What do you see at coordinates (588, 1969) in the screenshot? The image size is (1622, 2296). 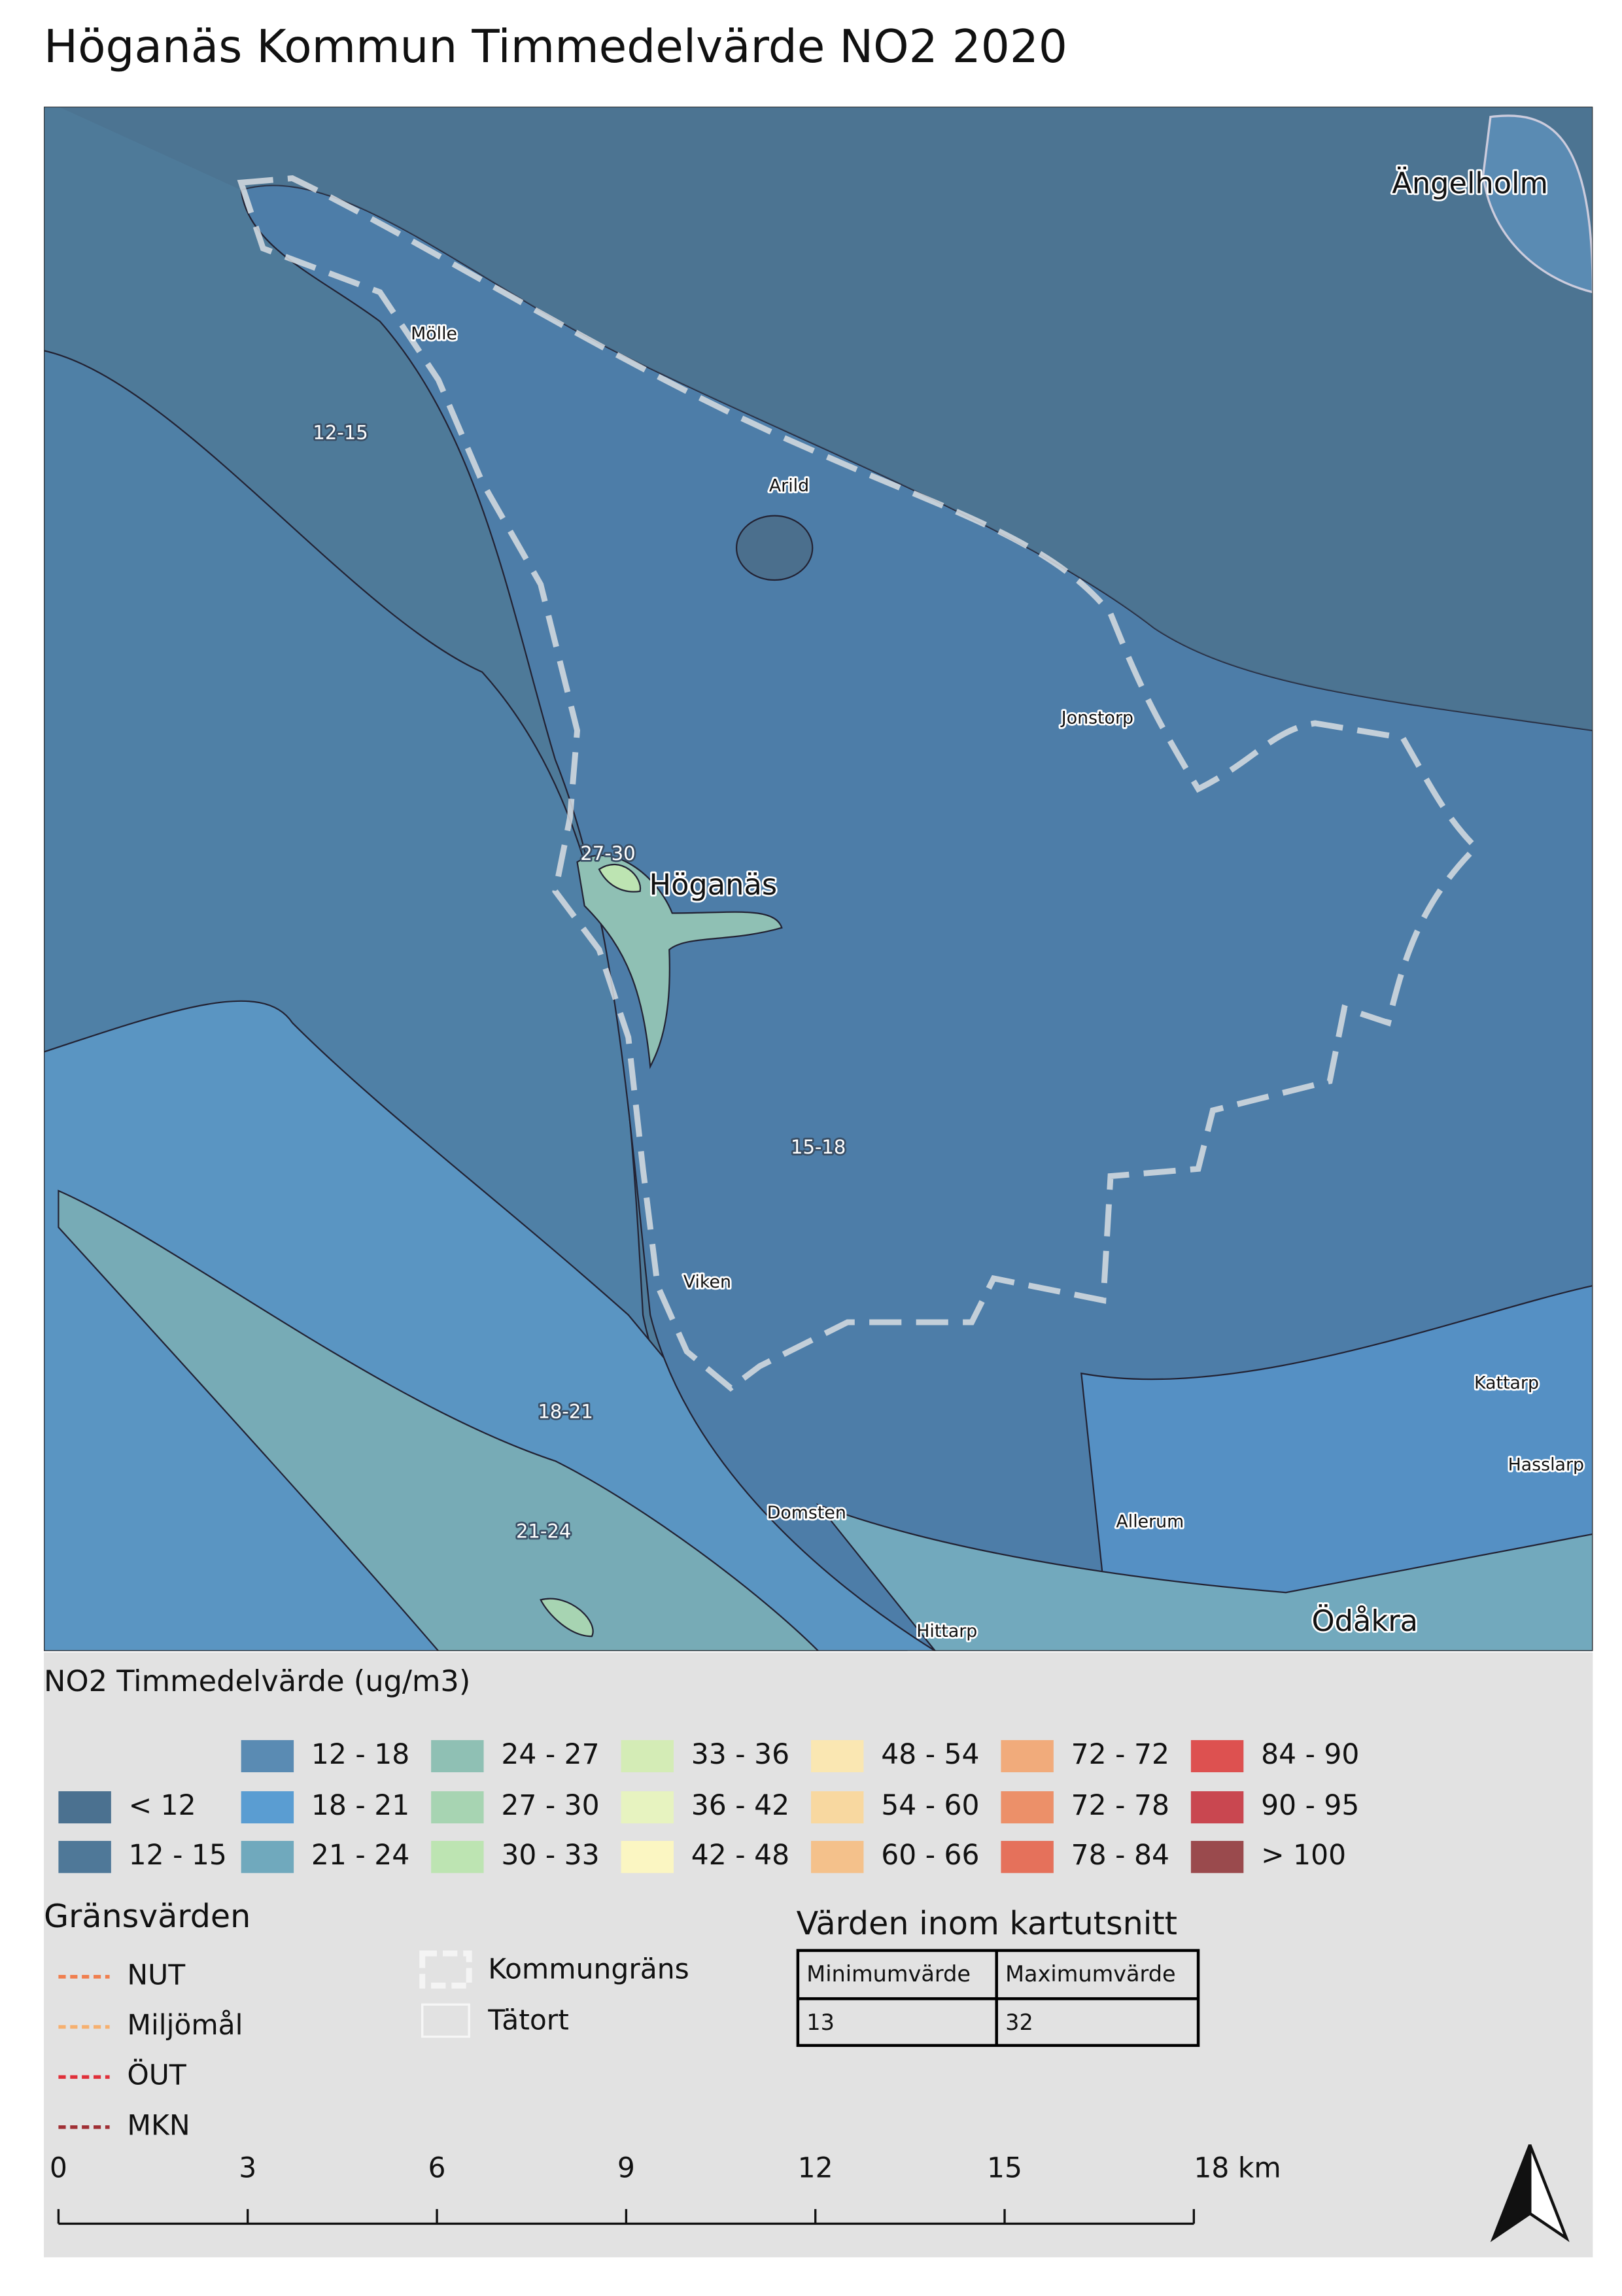 I see `boundary-label: Kommungräns` at bounding box center [588, 1969].